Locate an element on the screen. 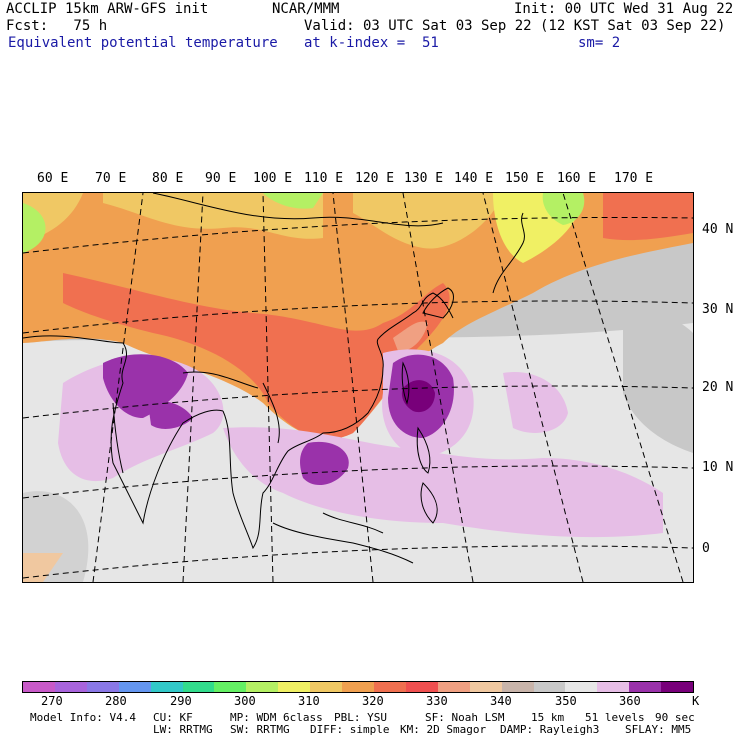  lon-label: 60 E is located at coordinates (53, 178).